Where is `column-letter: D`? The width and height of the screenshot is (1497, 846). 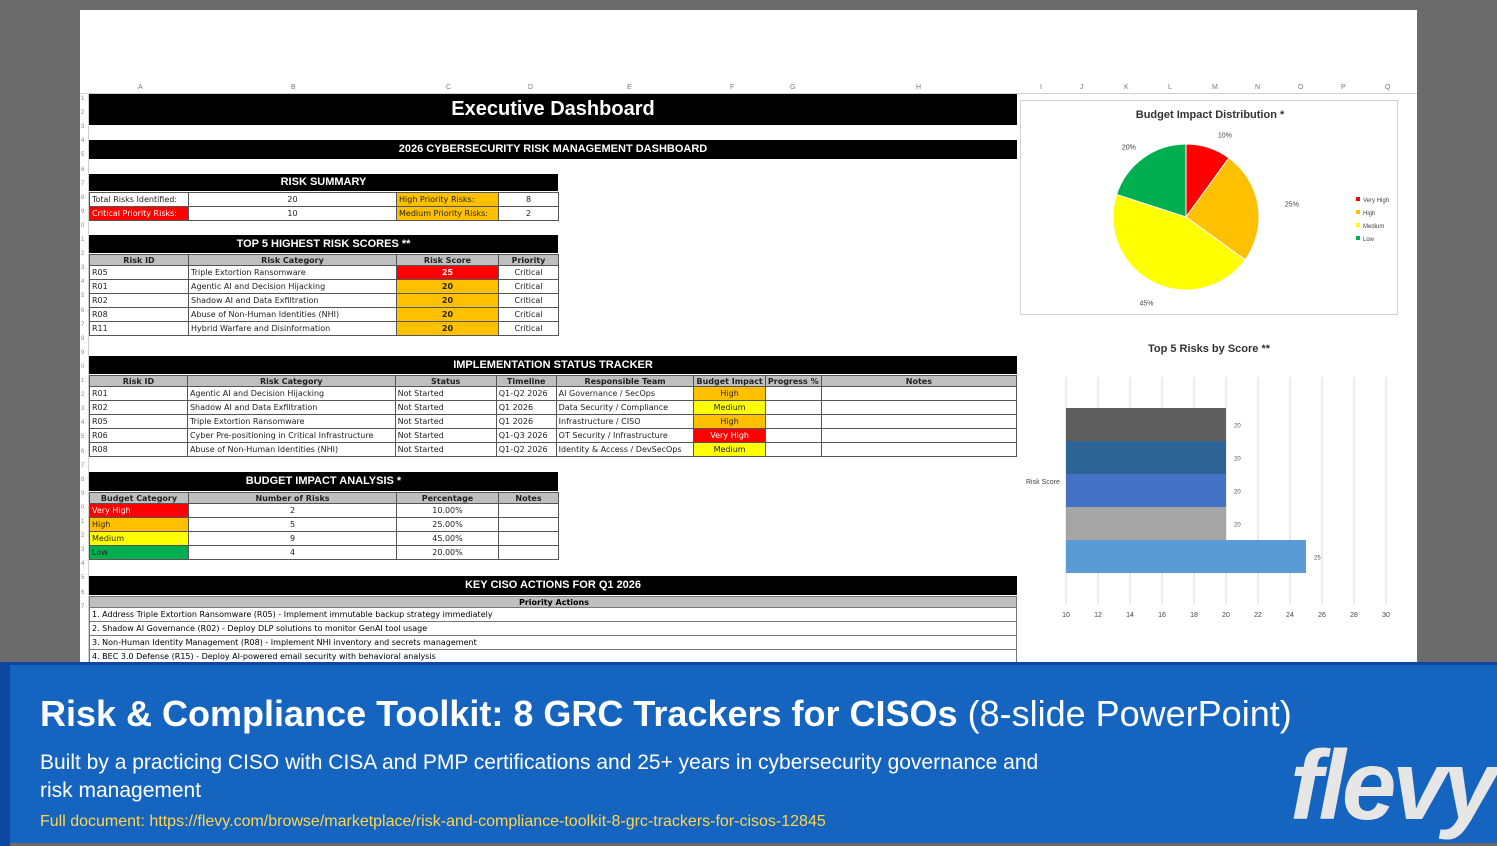
column-letter: D is located at coordinates (531, 87).